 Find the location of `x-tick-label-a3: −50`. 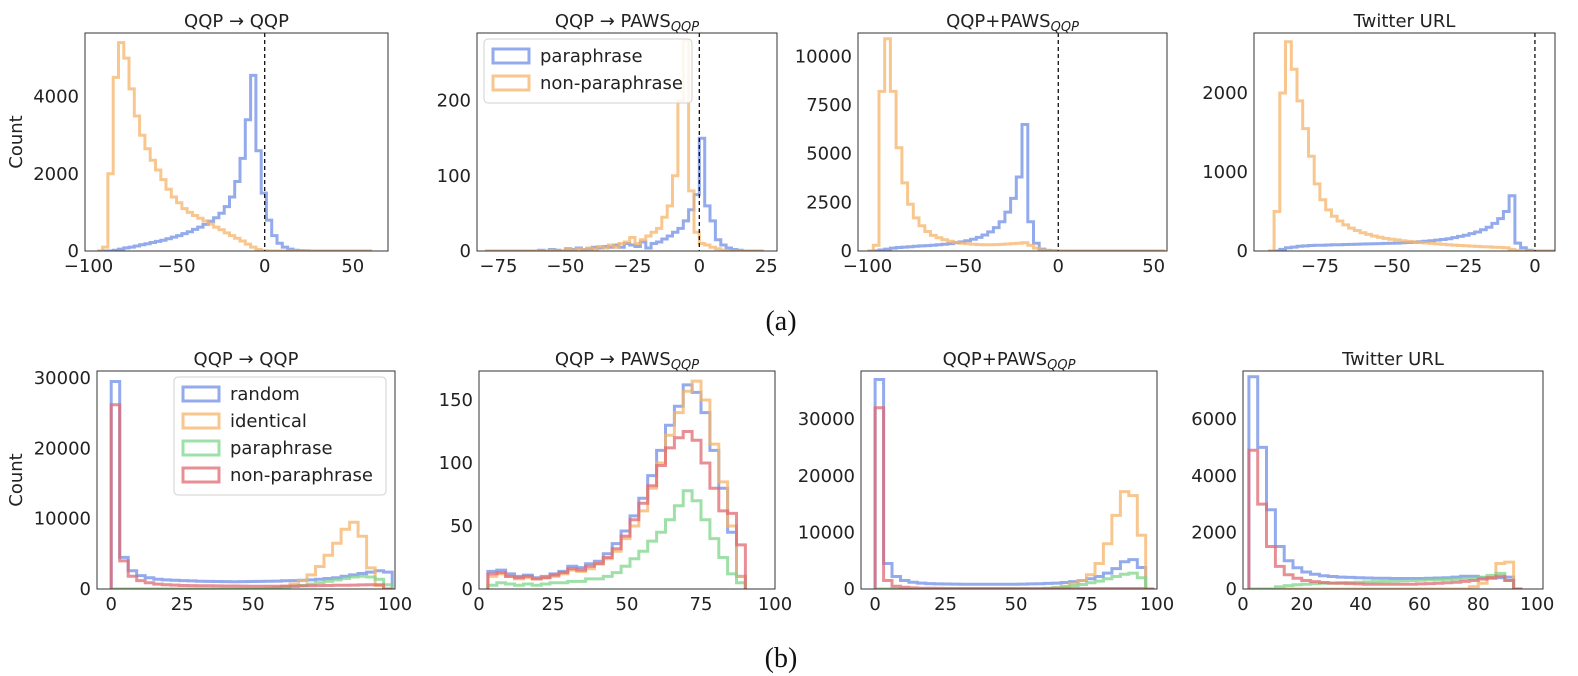

x-tick-label-a3: −50 is located at coordinates (963, 266).